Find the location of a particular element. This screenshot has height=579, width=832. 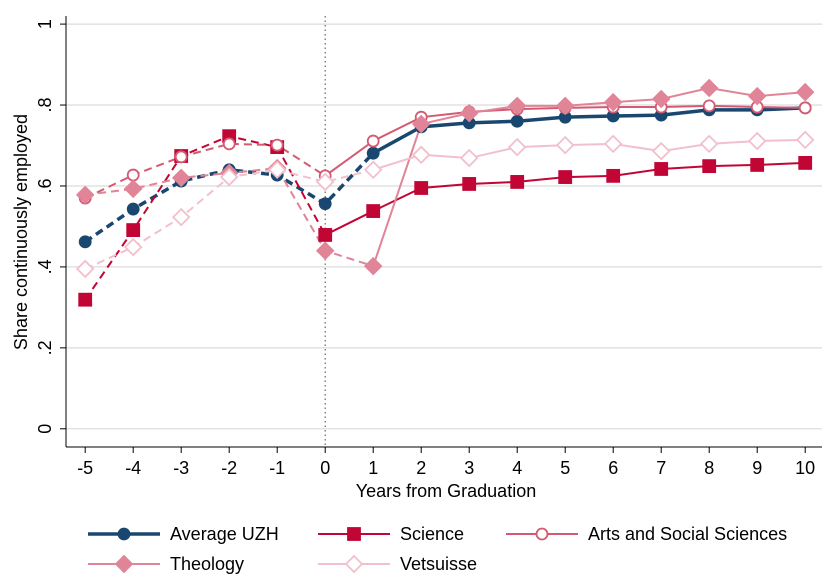

x-tick-label: 6 is located at coordinates (613, 468).